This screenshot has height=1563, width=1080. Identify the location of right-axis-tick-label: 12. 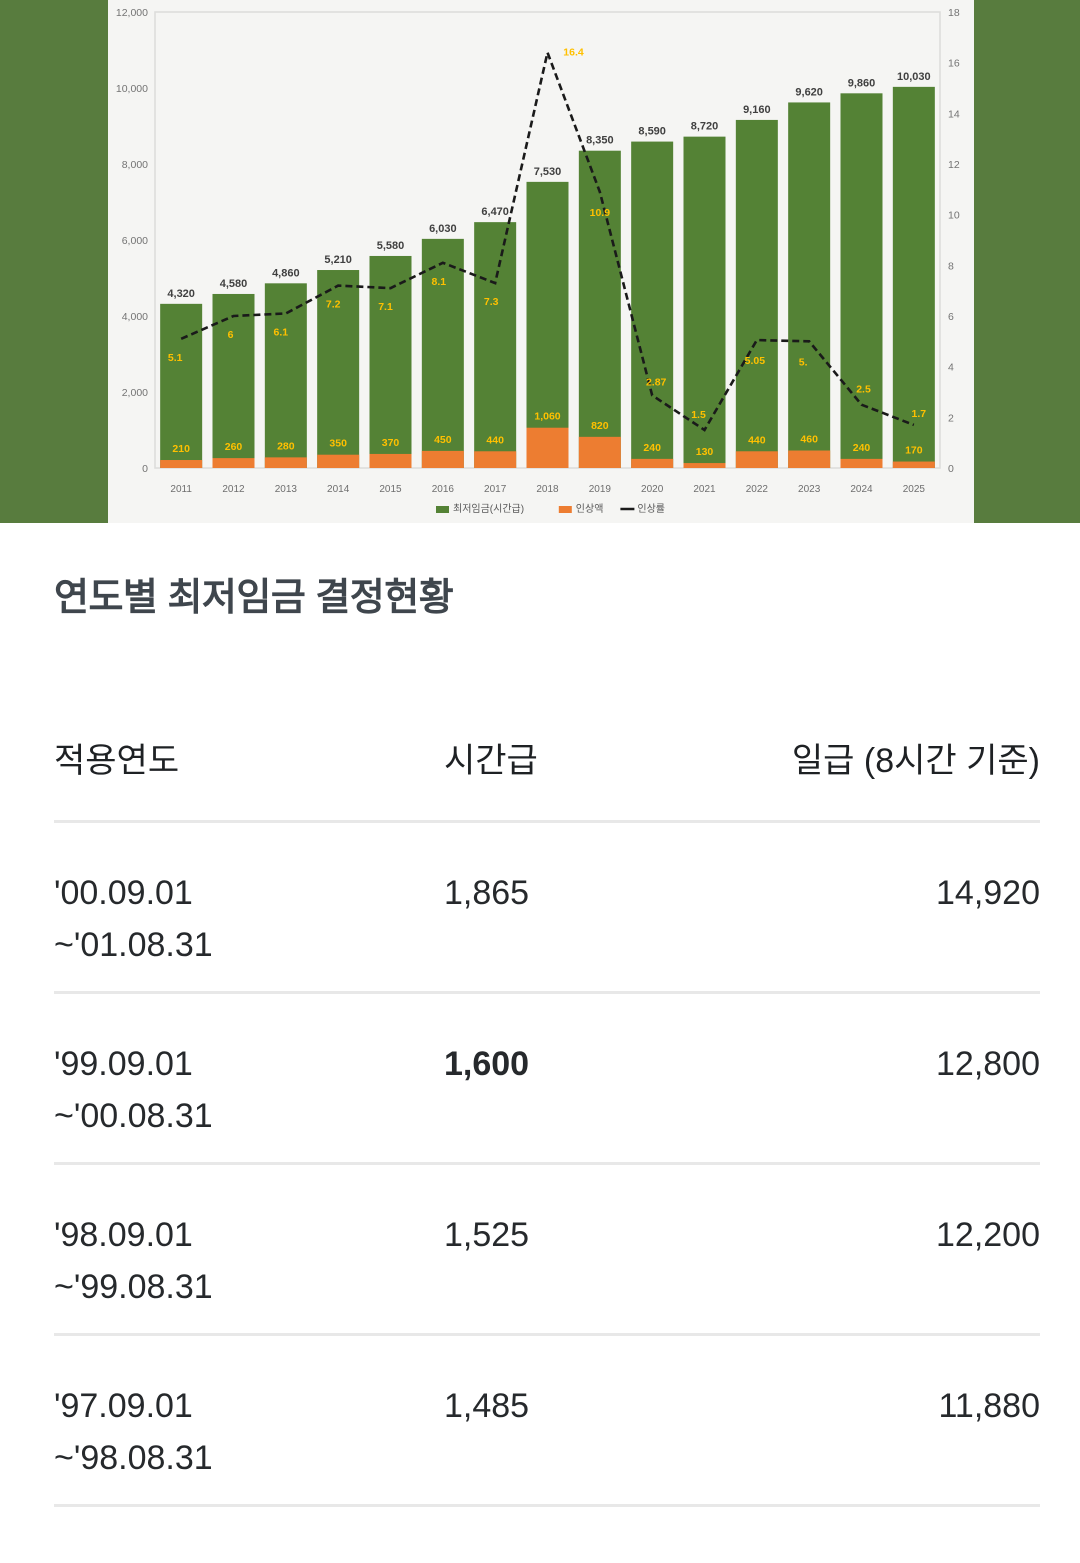
(954, 165).